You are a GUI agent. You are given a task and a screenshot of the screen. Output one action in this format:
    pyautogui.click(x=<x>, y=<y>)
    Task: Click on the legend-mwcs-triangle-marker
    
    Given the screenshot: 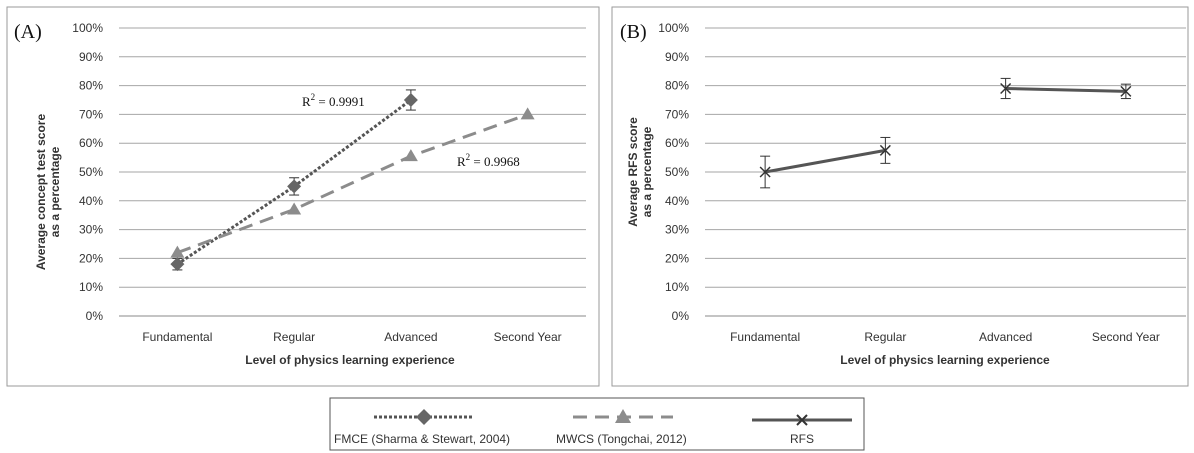 What is the action you would take?
    pyautogui.click(x=623, y=416)
    